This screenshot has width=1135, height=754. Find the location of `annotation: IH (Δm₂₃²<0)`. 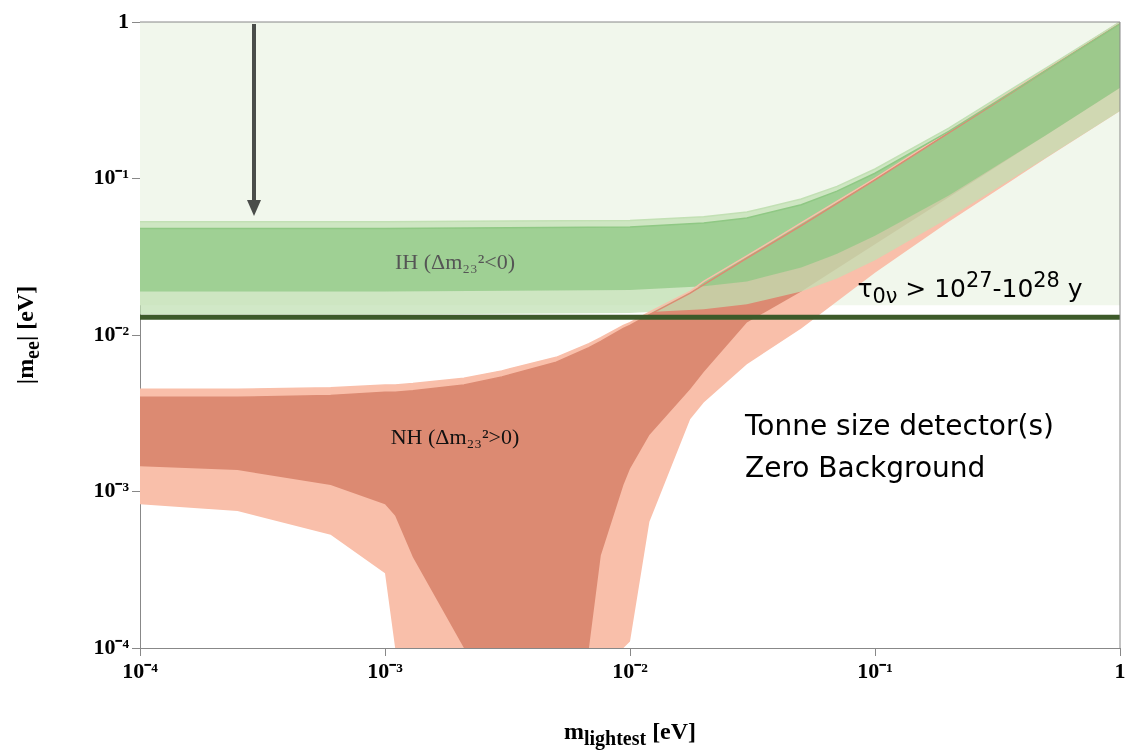

annotation: IH (Δm₂₃²<0) is located at coordinates (455, 262).